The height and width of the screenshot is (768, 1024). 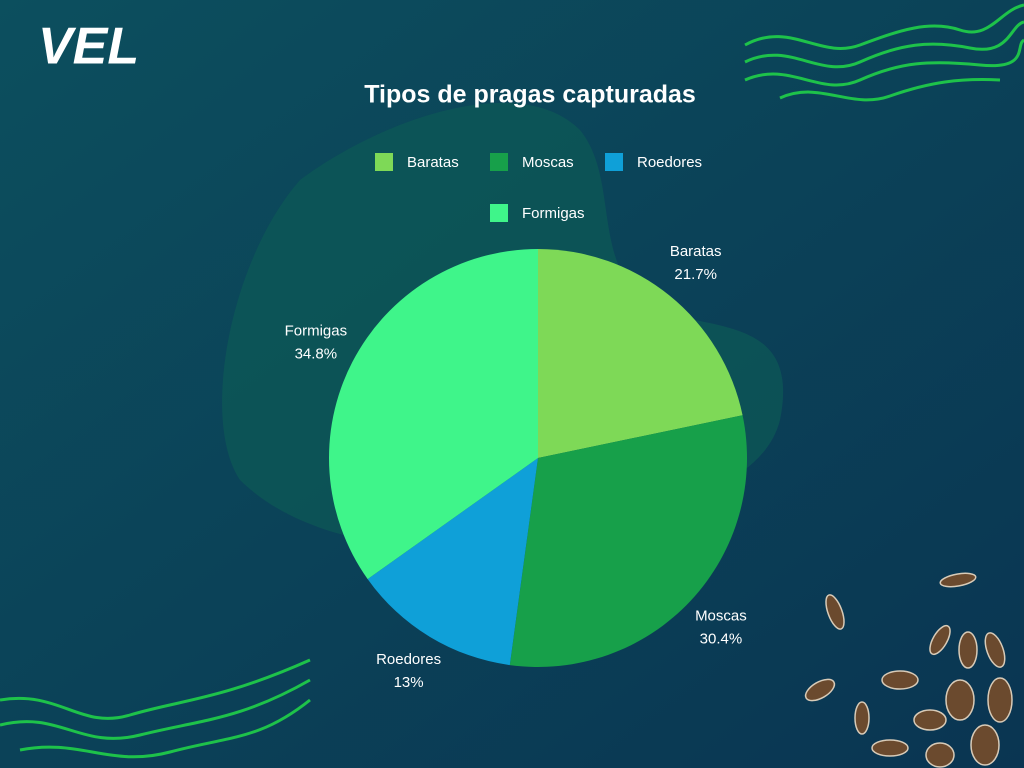 I want to click on data-label-name: Formigas, so click(x=316, y=330).